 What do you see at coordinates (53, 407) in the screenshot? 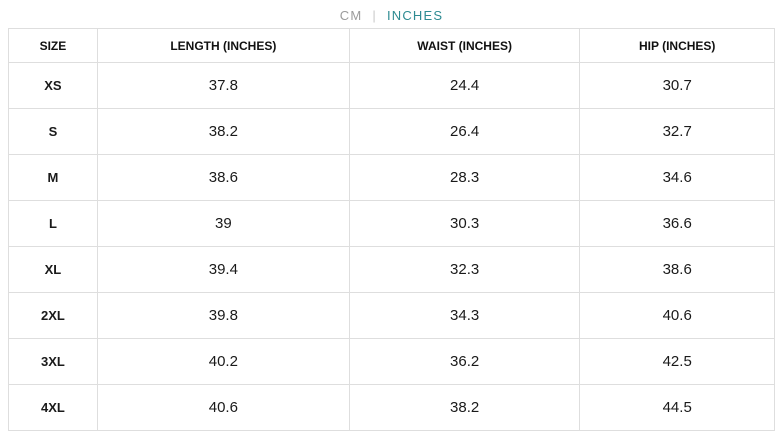
I see `size-cell: 4XL` at bounding box center [53, 407].